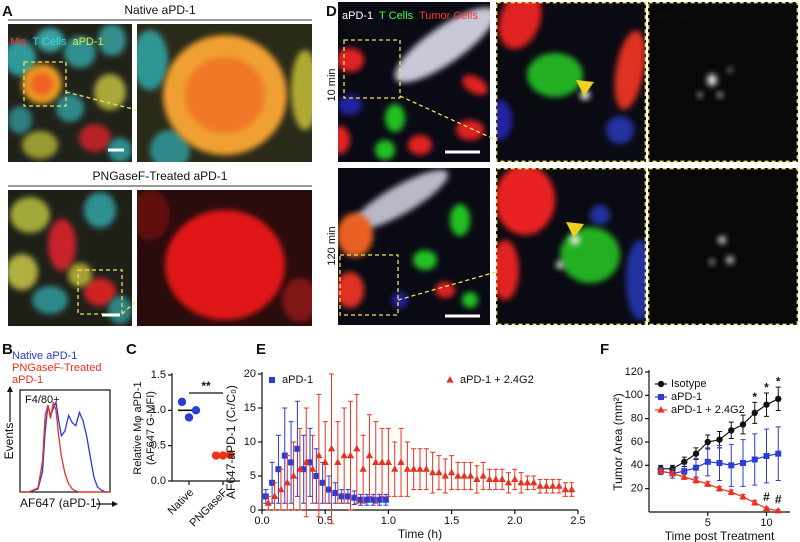 The height and width of the screenshot is (542, 800). Describe the element at coordinates (261, 349) in the screenshot. I see `panel-letter: E` at that location.